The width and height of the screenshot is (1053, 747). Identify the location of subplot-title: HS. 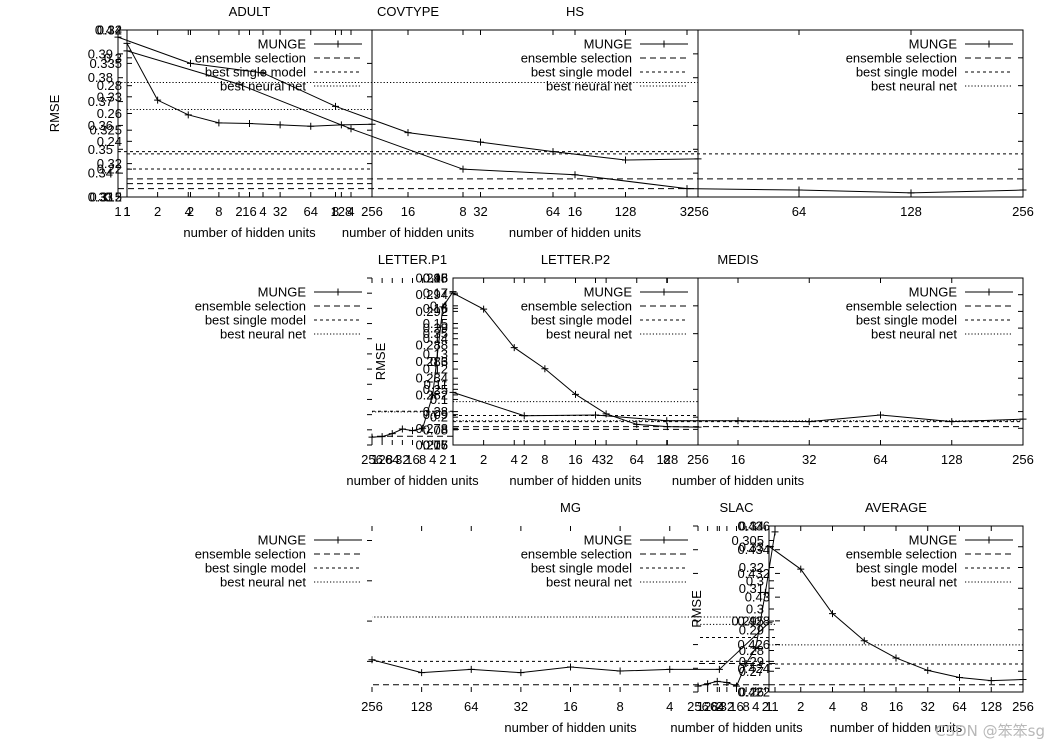
(575, 11).